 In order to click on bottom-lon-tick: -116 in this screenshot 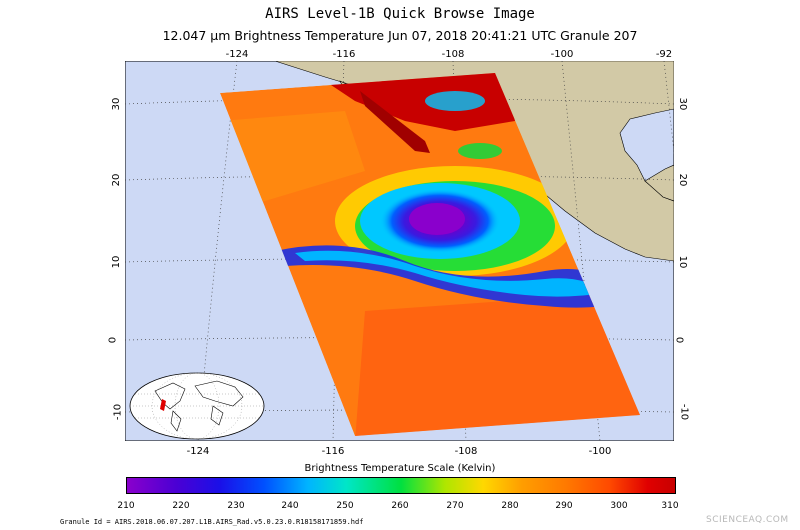, I will do `click(333, 451)`.